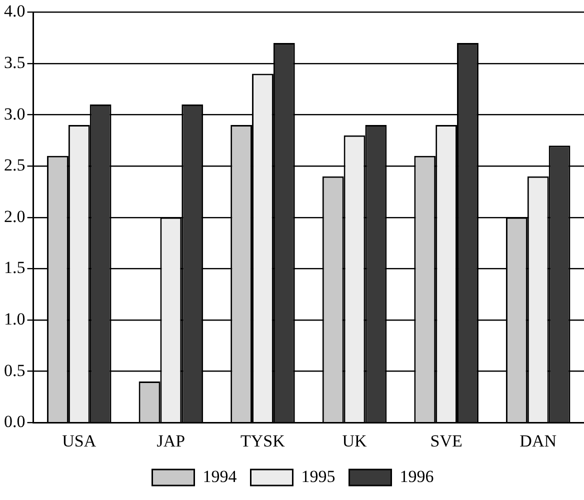  Describe the element at coordinates (15, 165) in the screenshot. I see `y-tick-label: 2.5` at that location.